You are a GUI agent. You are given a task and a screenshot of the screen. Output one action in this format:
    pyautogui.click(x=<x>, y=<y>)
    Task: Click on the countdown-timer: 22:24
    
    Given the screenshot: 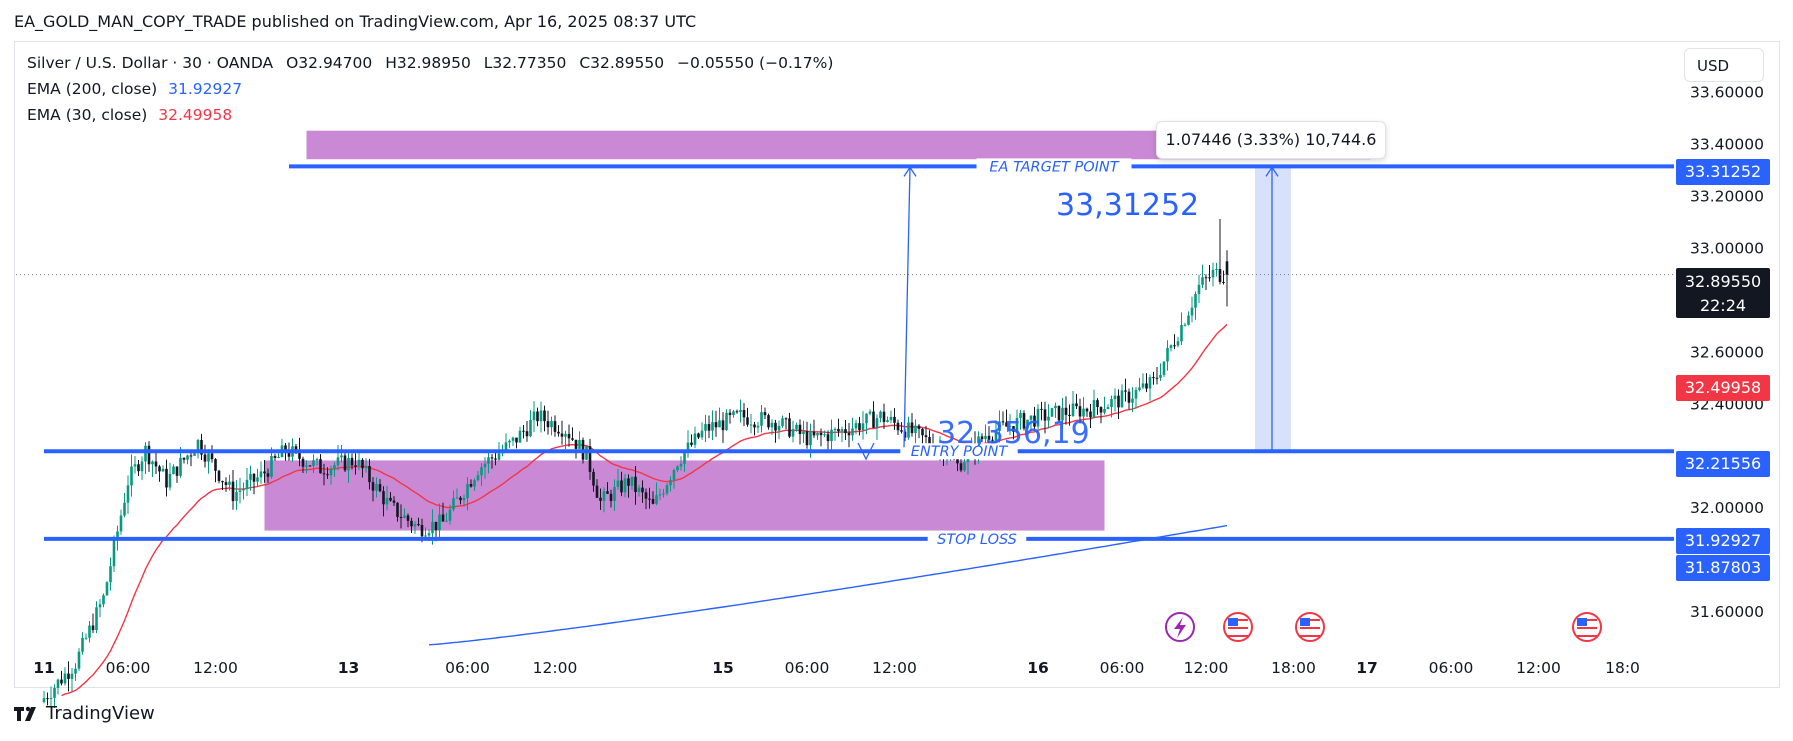 What is the action you would take?
    pyautogui.click(x=1723, y=305)
    